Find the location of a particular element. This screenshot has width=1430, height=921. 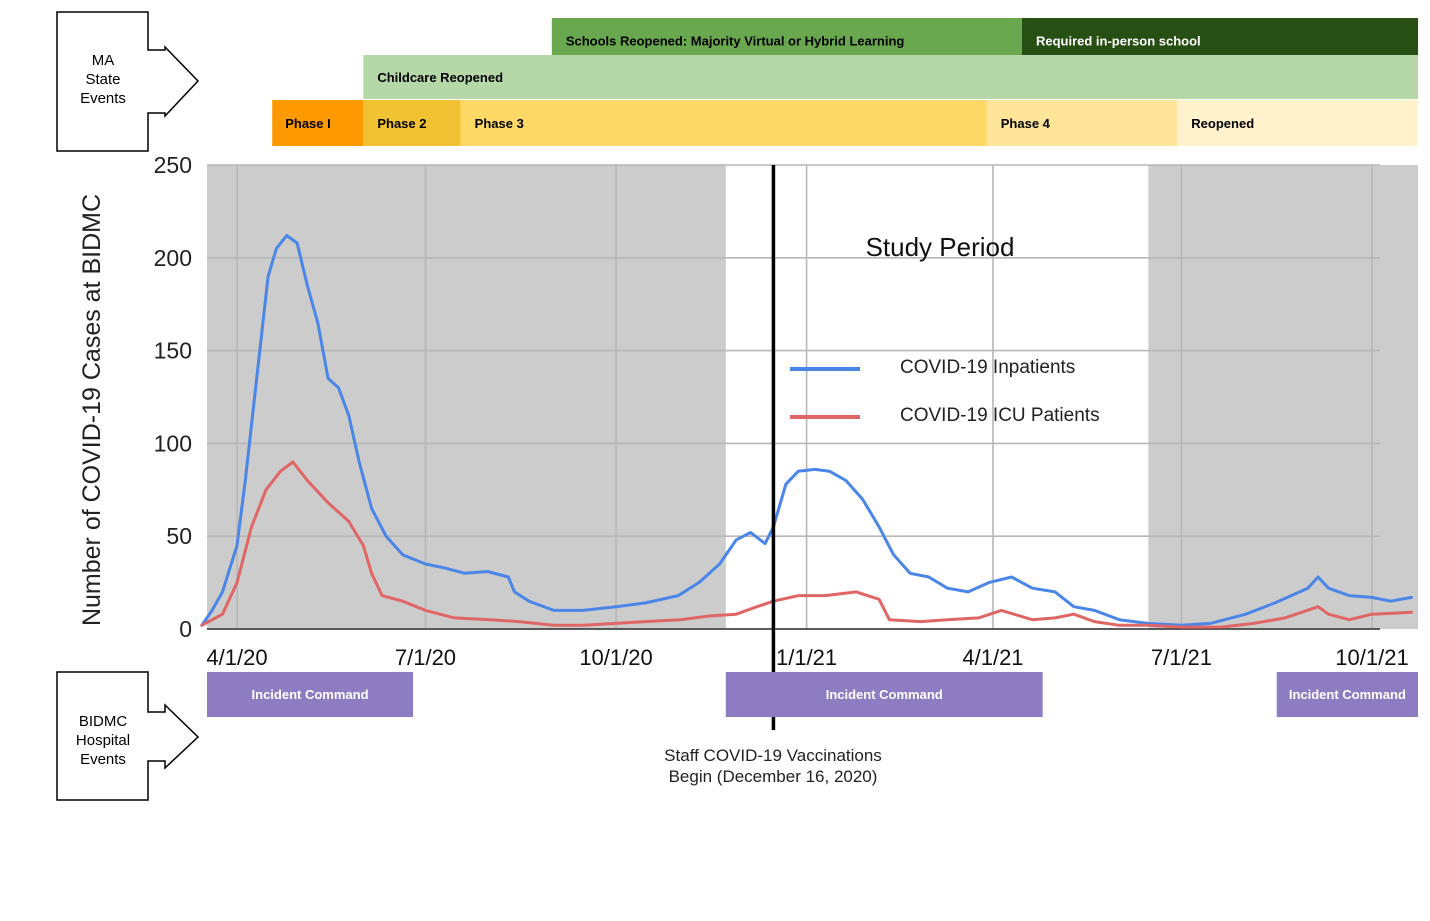

x-tick-label: 7/1/20 is located at coordinates (425, 657).